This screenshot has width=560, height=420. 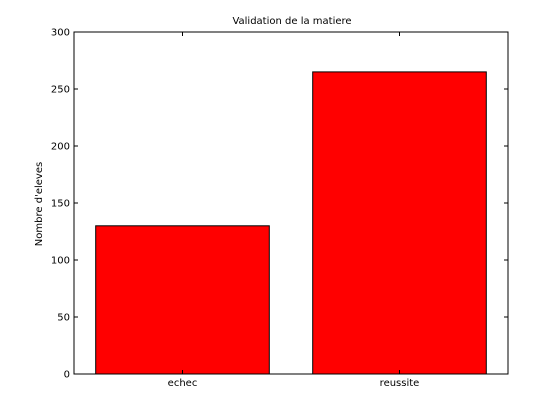 I want to click on bar-echec, so click(x=182, y=300).